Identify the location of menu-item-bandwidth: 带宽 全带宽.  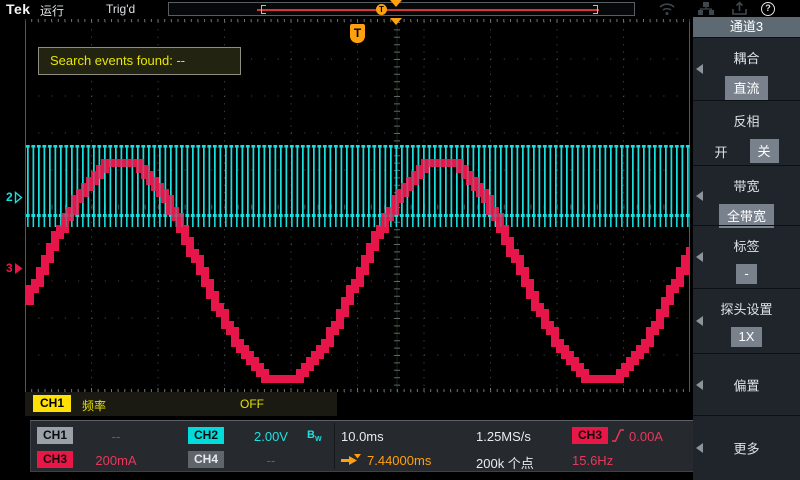
(746, 196).